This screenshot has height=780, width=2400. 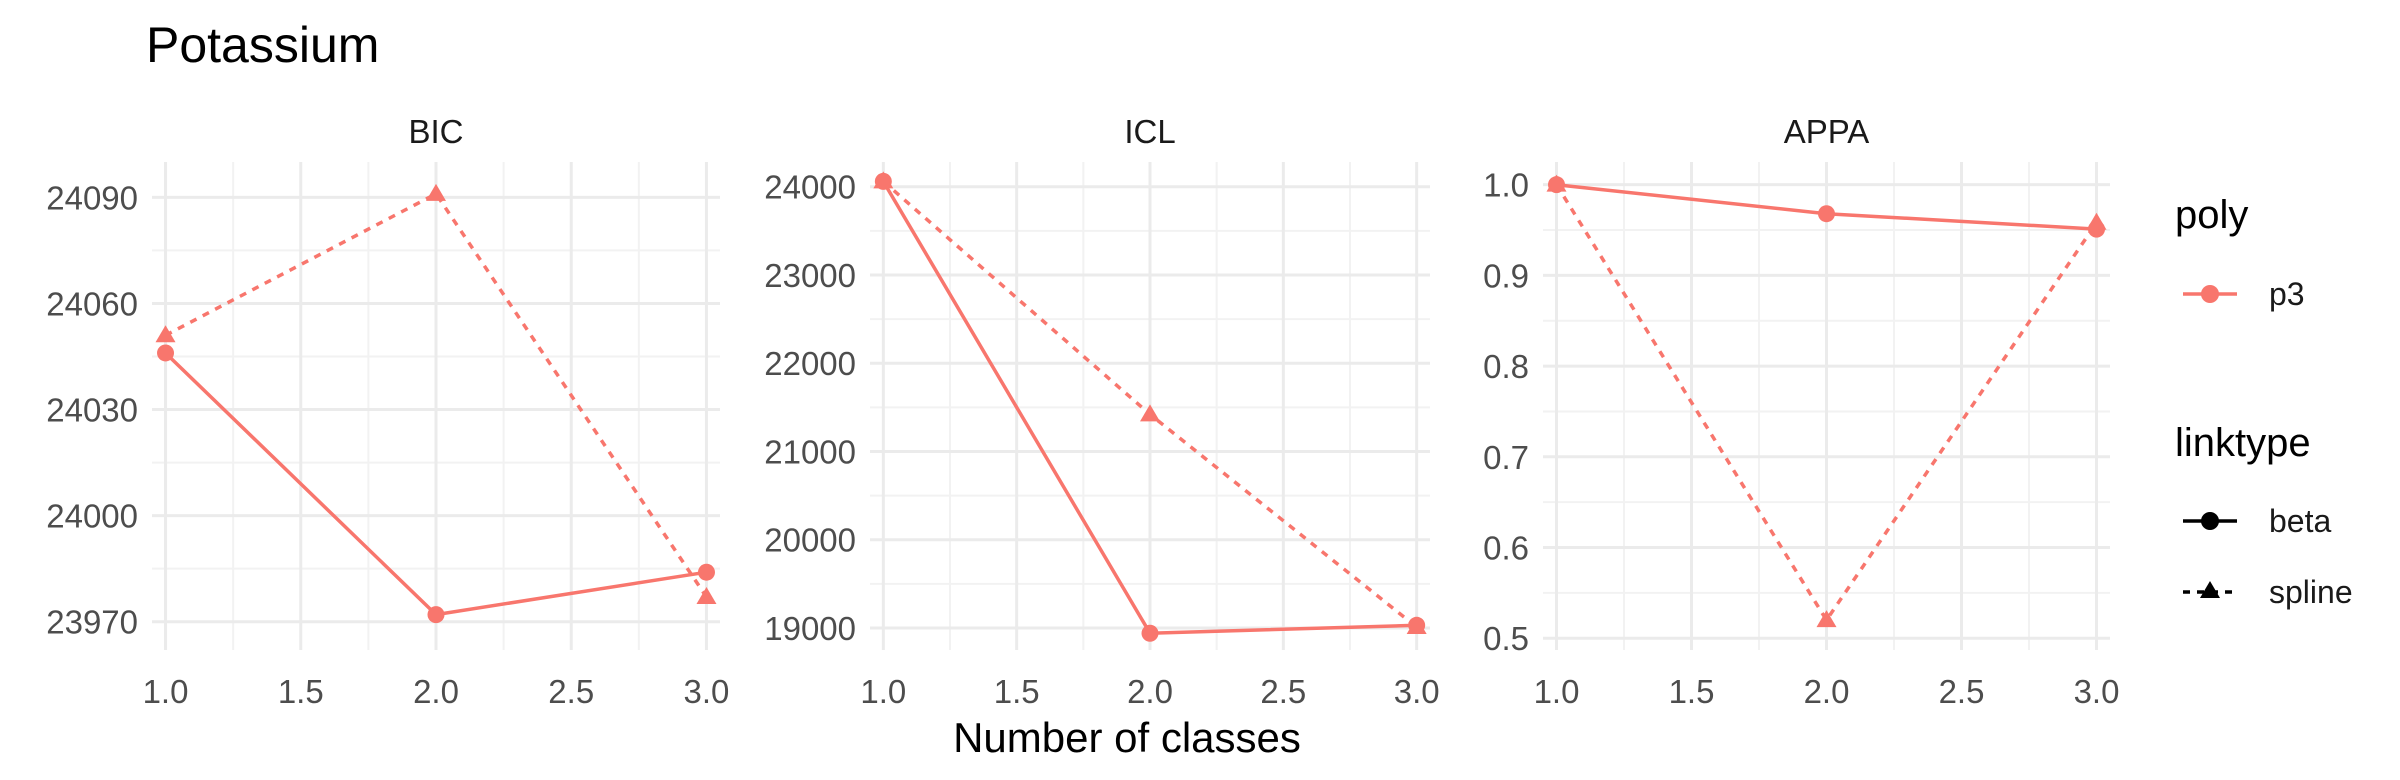 What do you see at coordinates (1506, 185) in the screenshot?
I see `y-tick-label: 1.0` at bounding box center [1506, 185].